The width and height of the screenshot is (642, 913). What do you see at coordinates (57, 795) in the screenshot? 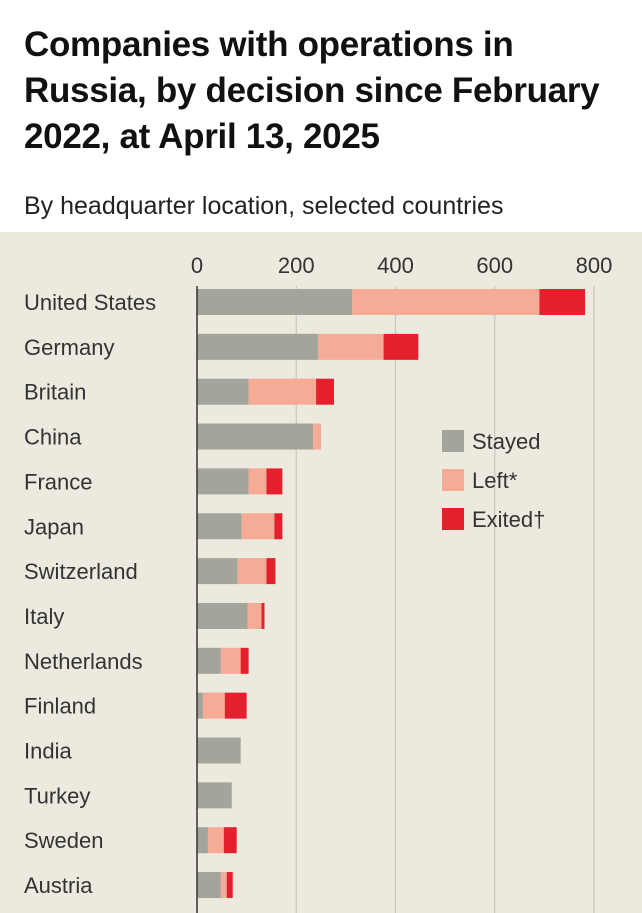
I see `category-label-turkey: Turkey` at bounding box center [57, 795].